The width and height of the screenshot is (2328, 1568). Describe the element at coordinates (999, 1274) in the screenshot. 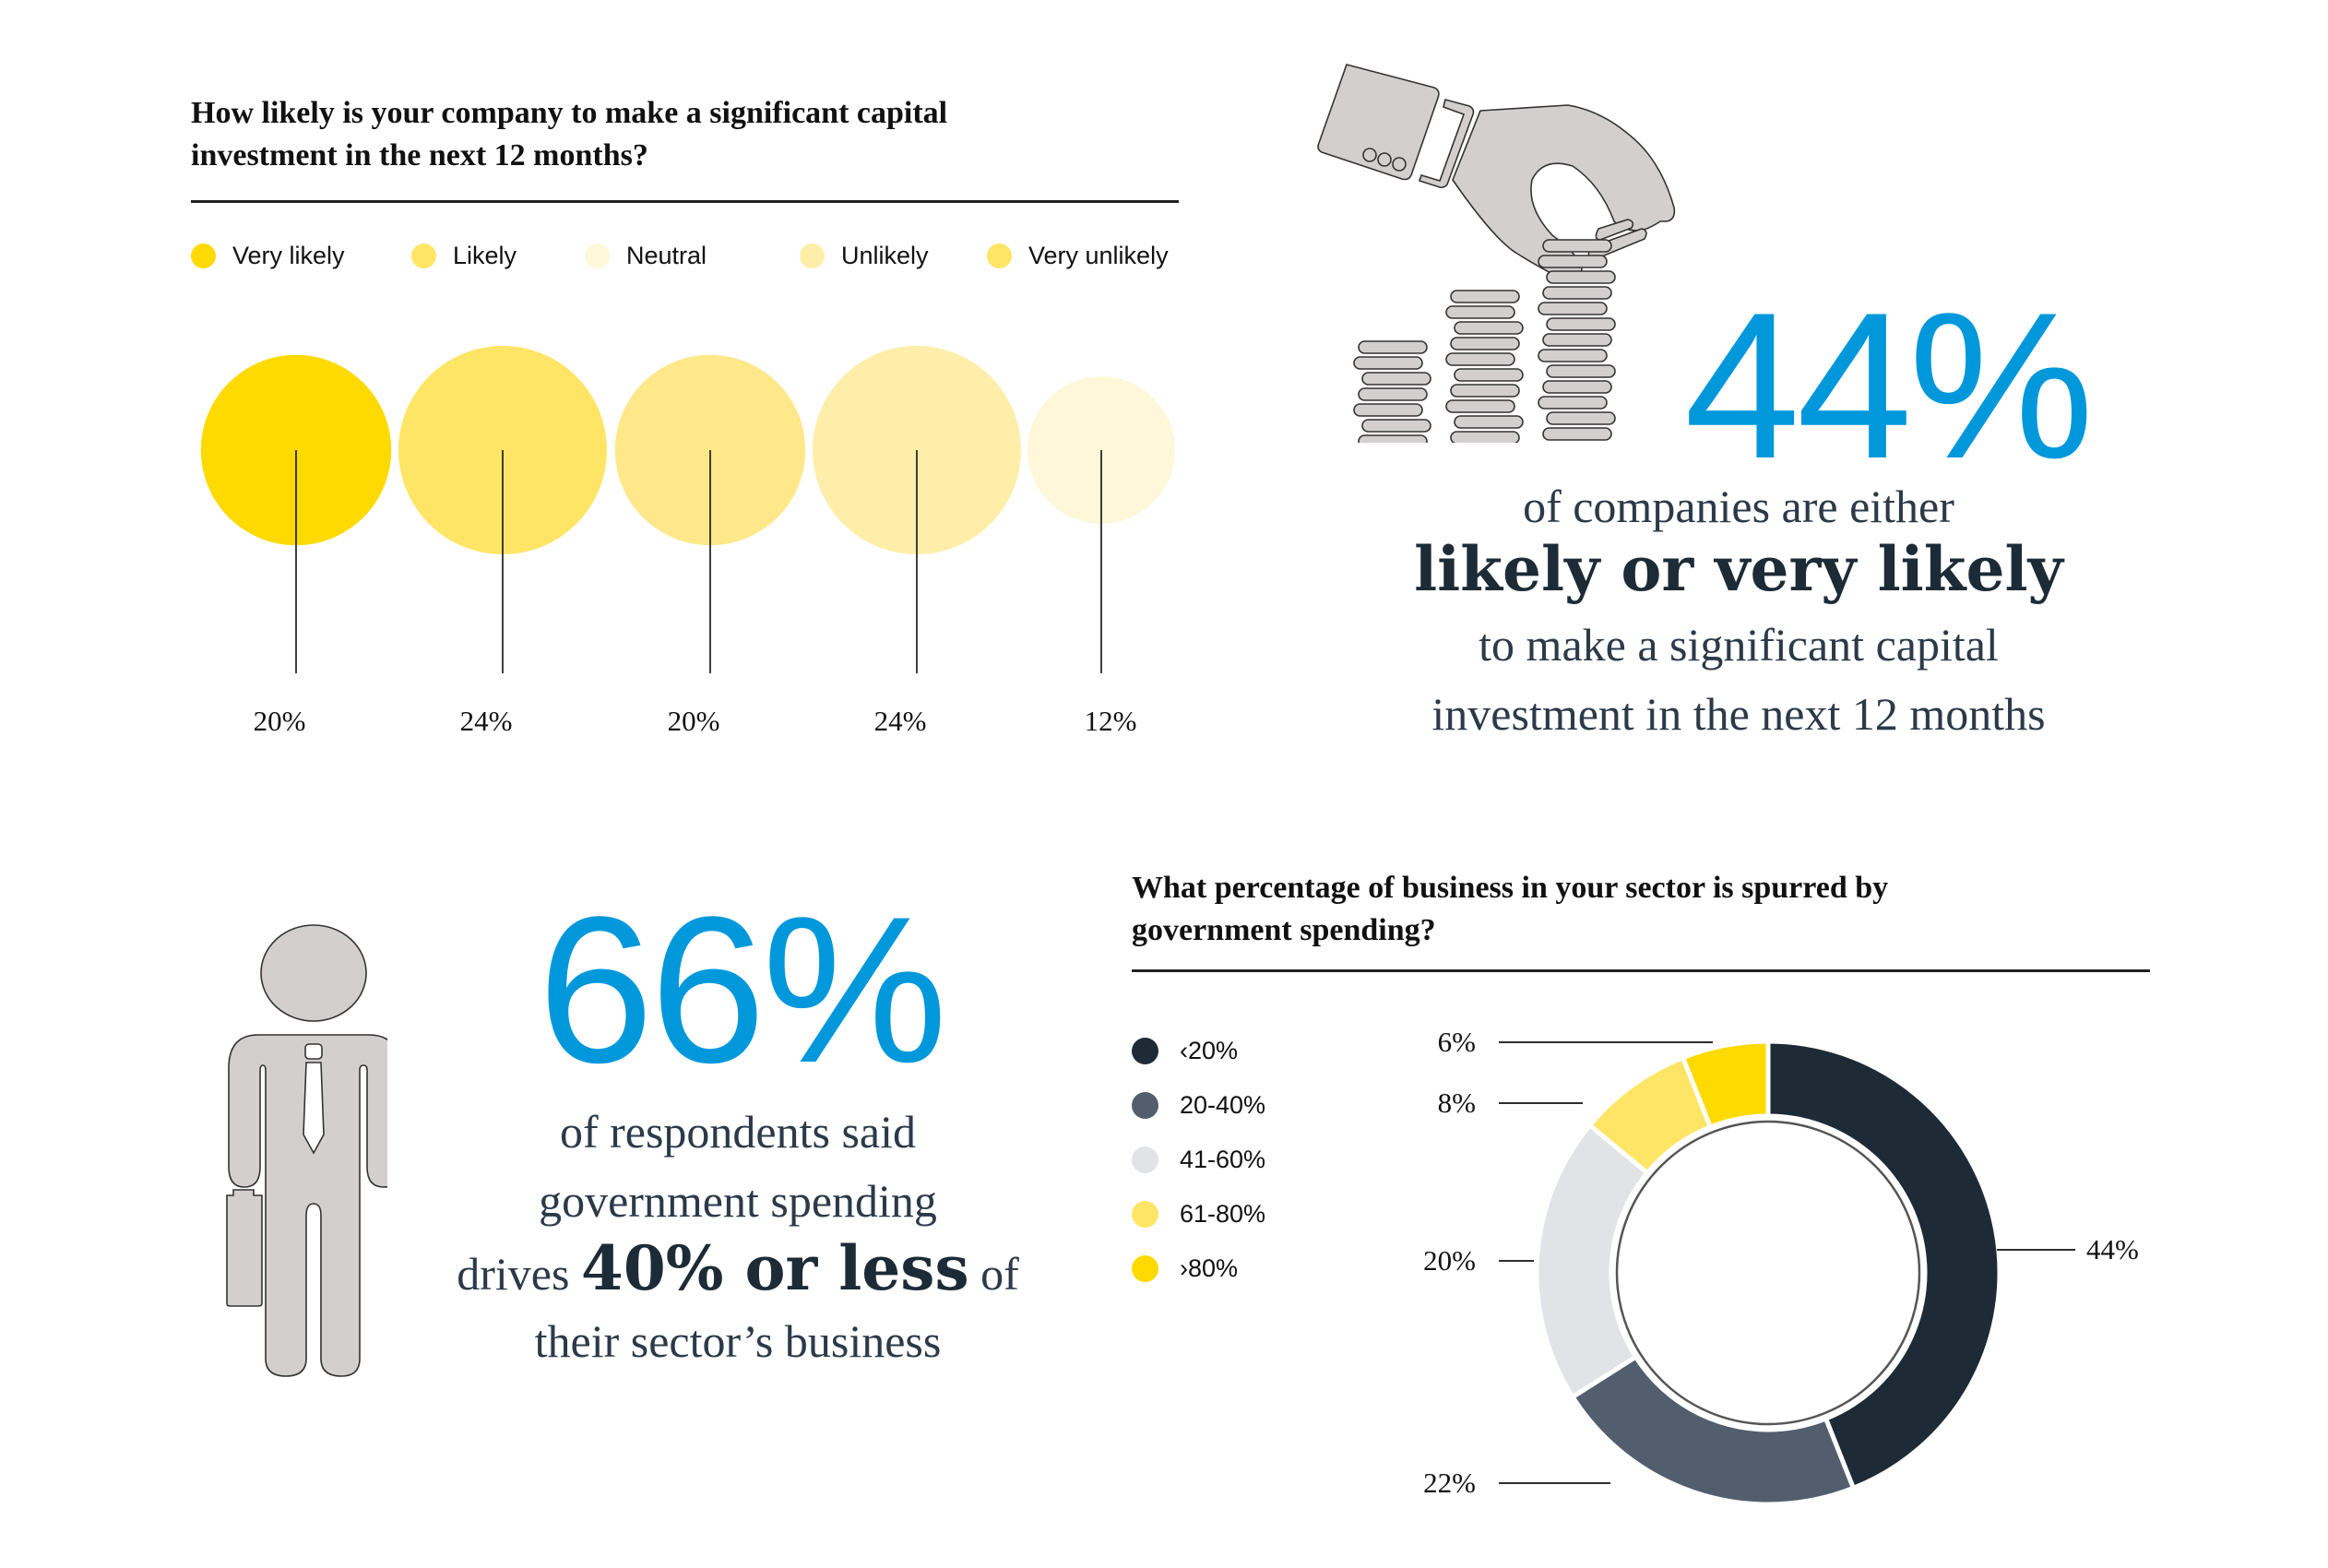

I see `stat-66-line-3-post: of` at that location.